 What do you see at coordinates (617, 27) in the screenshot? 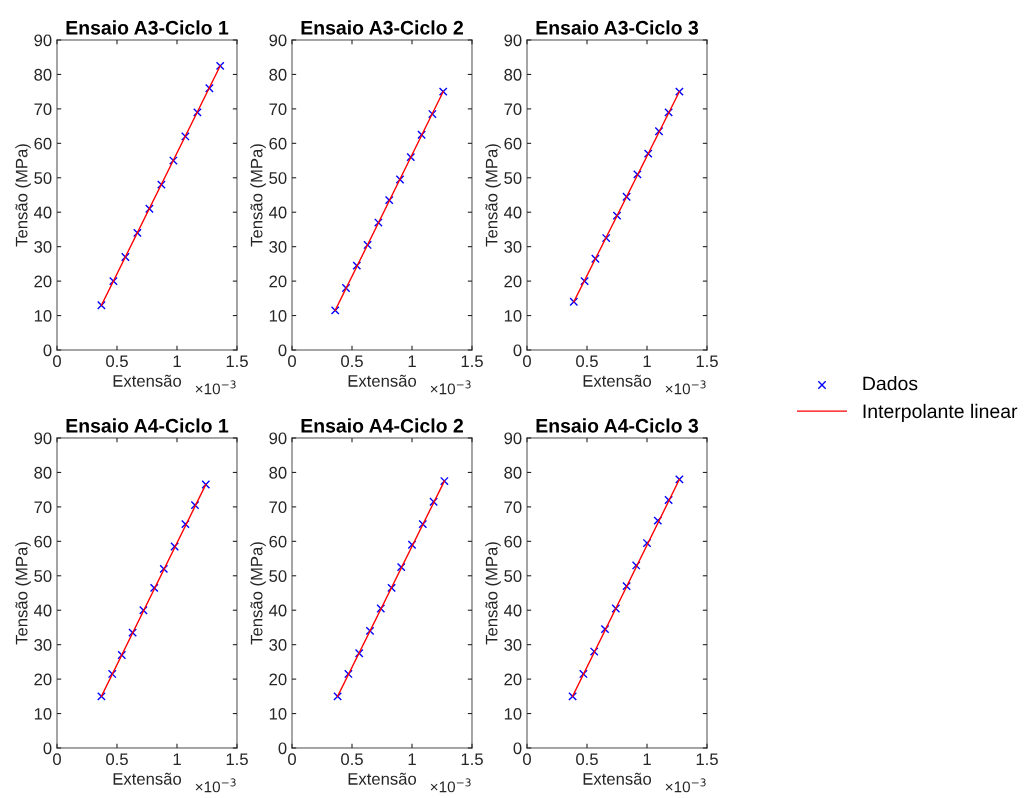
I see `chart-title: Ensaio A3-Ciclo 3` at bounding box center [617, 27].